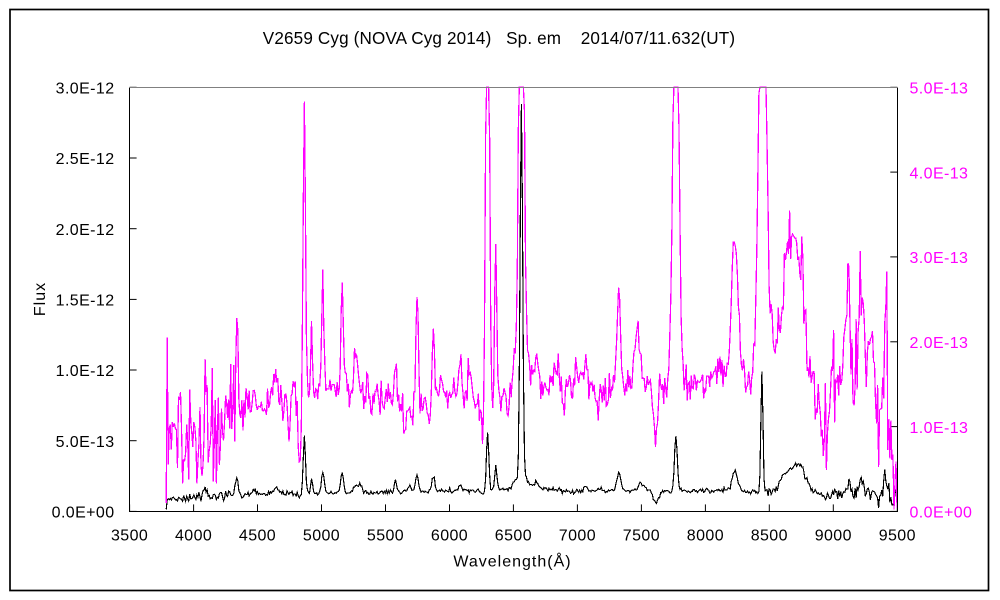  What do you see at coordinates (385, 536) in the screenshot?
I see `svg-text: 5500` at bounding box center [385, 536].